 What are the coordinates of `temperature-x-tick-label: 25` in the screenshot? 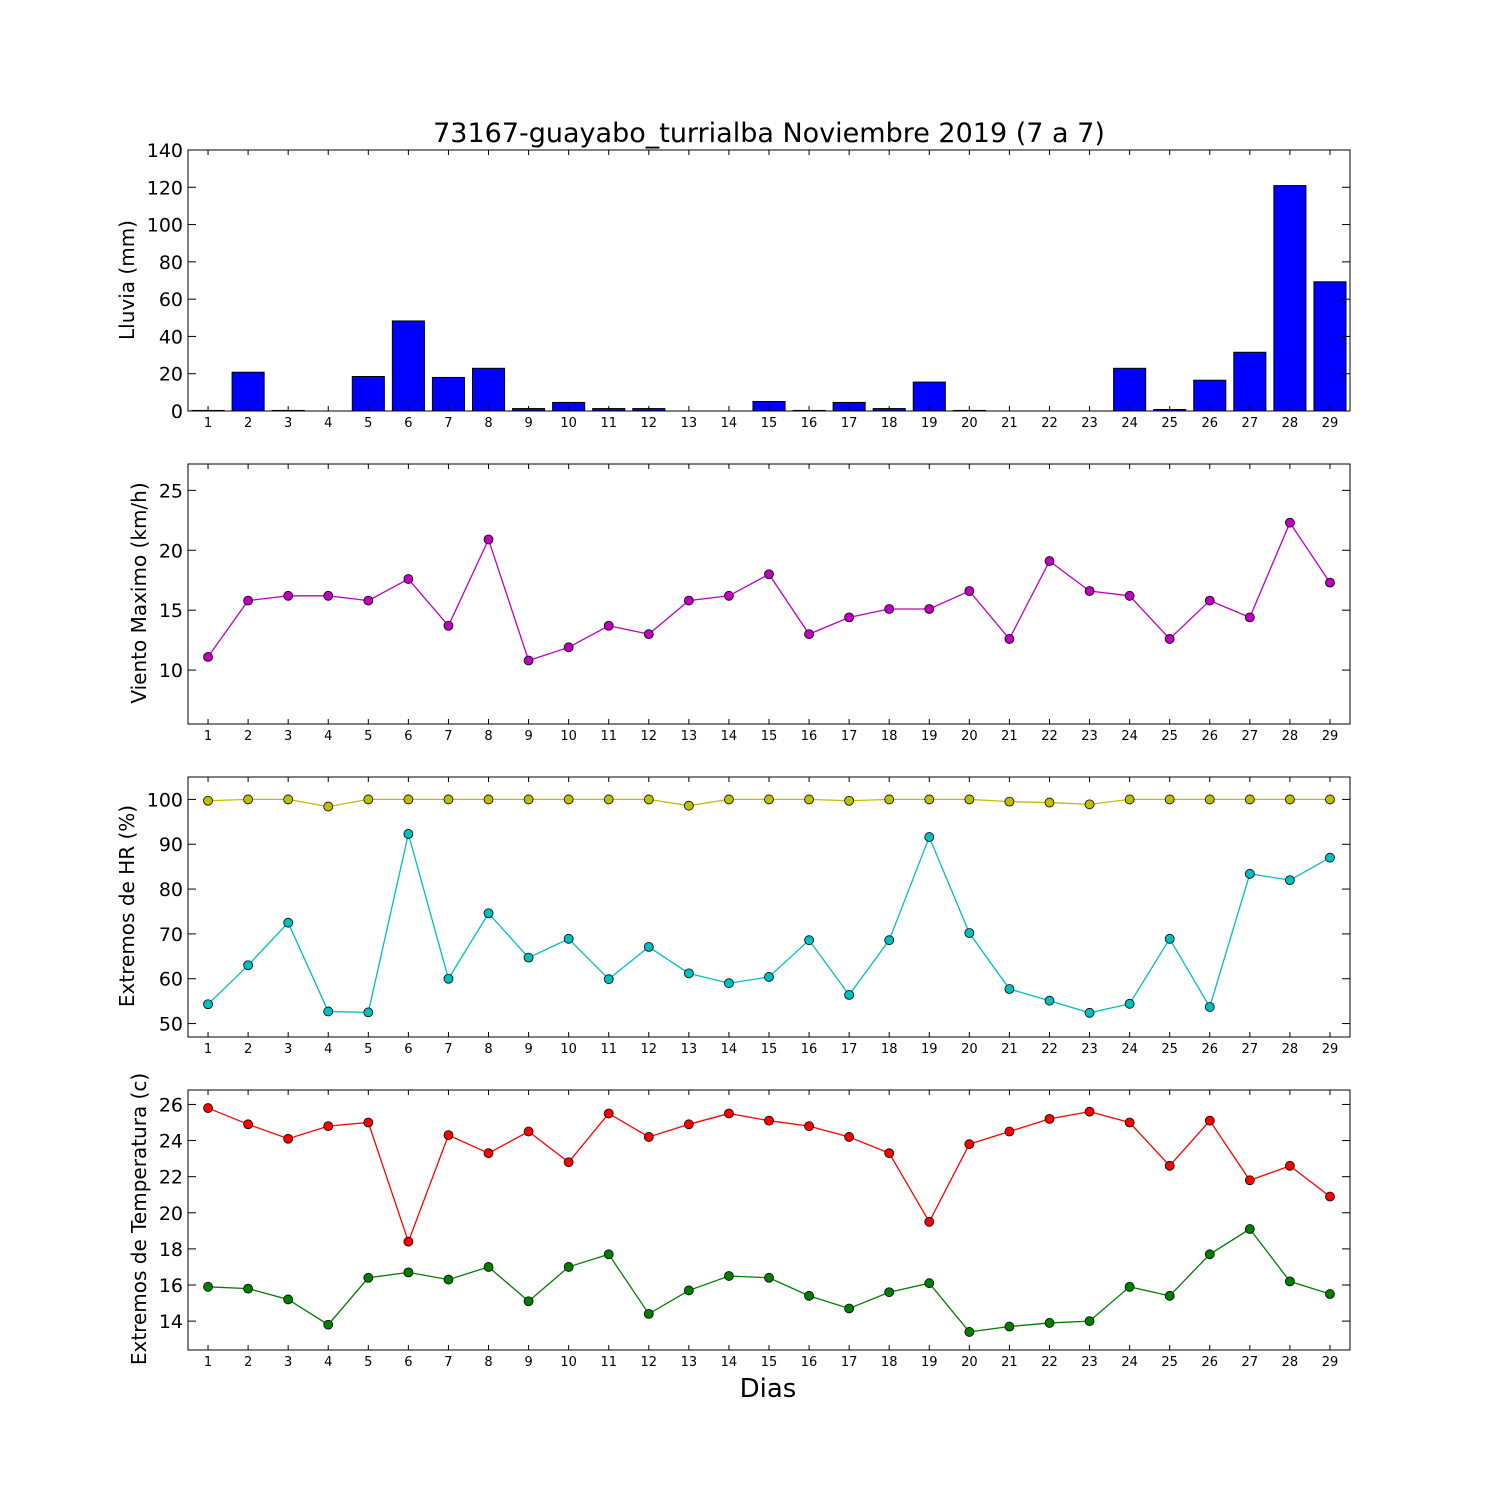 It's located at (1169, 1362).